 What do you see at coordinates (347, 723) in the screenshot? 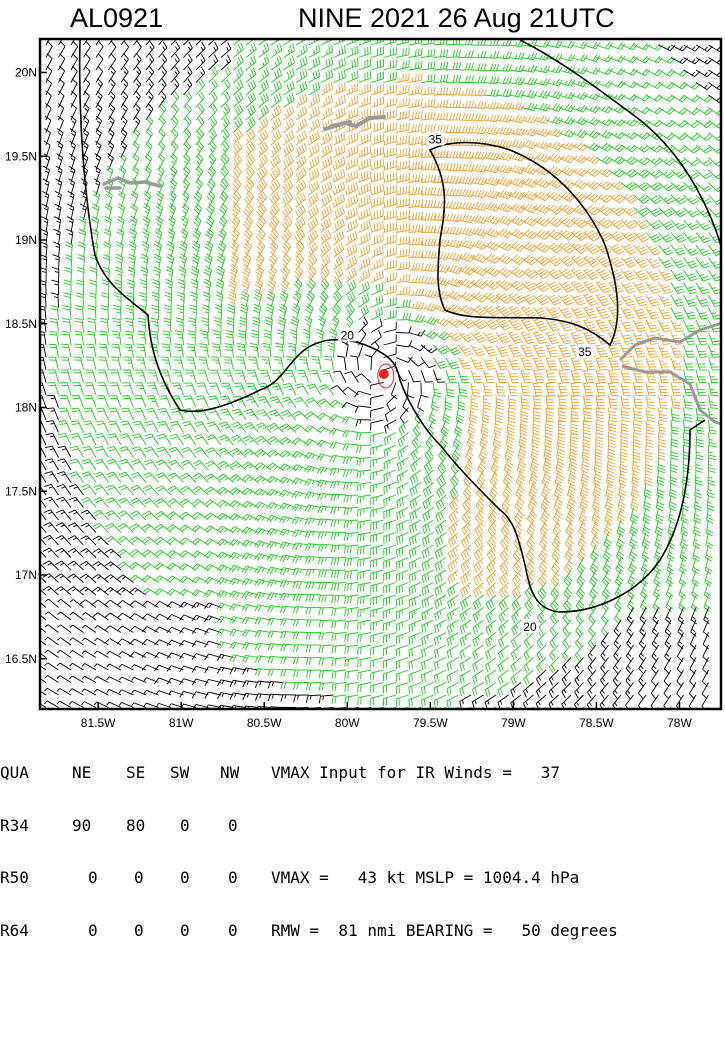
I see `lon-tick-label: 80W` at bounding box center [347, 723].